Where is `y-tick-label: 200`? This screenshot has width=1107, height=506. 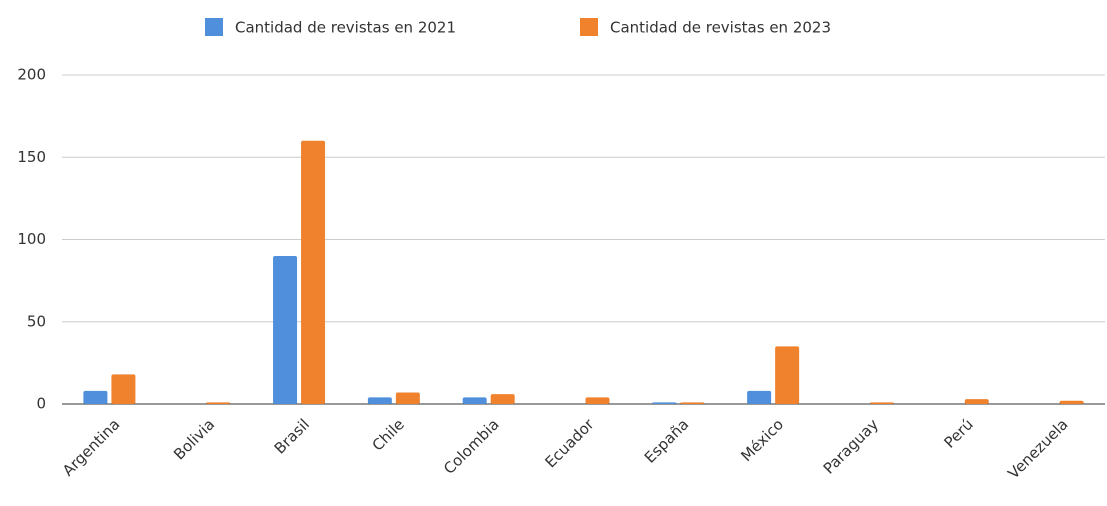
y-tick-label: 200 is located at coordinates (31, 75).